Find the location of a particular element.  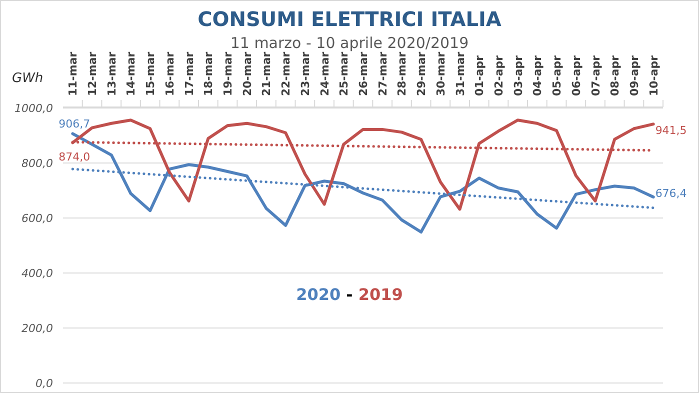

x-tick-label: 11-mar is located at coordinates (73, 73).